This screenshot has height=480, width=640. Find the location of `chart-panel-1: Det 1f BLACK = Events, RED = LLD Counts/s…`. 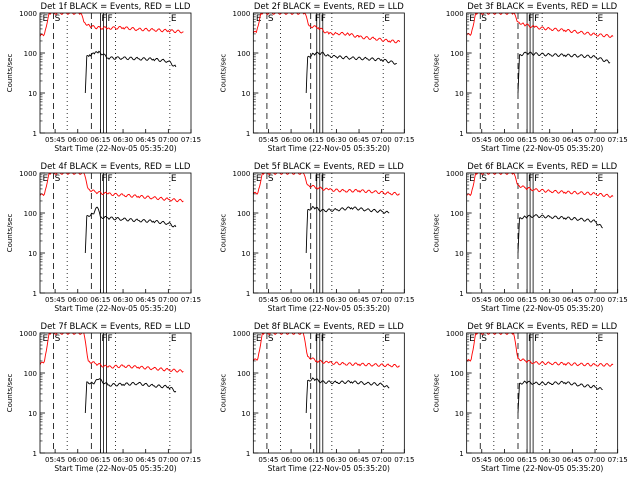

chart-panel-1: Det 1f BLACK = Events, RED = LLD Counts/s… is located at coordinates (103, 77).